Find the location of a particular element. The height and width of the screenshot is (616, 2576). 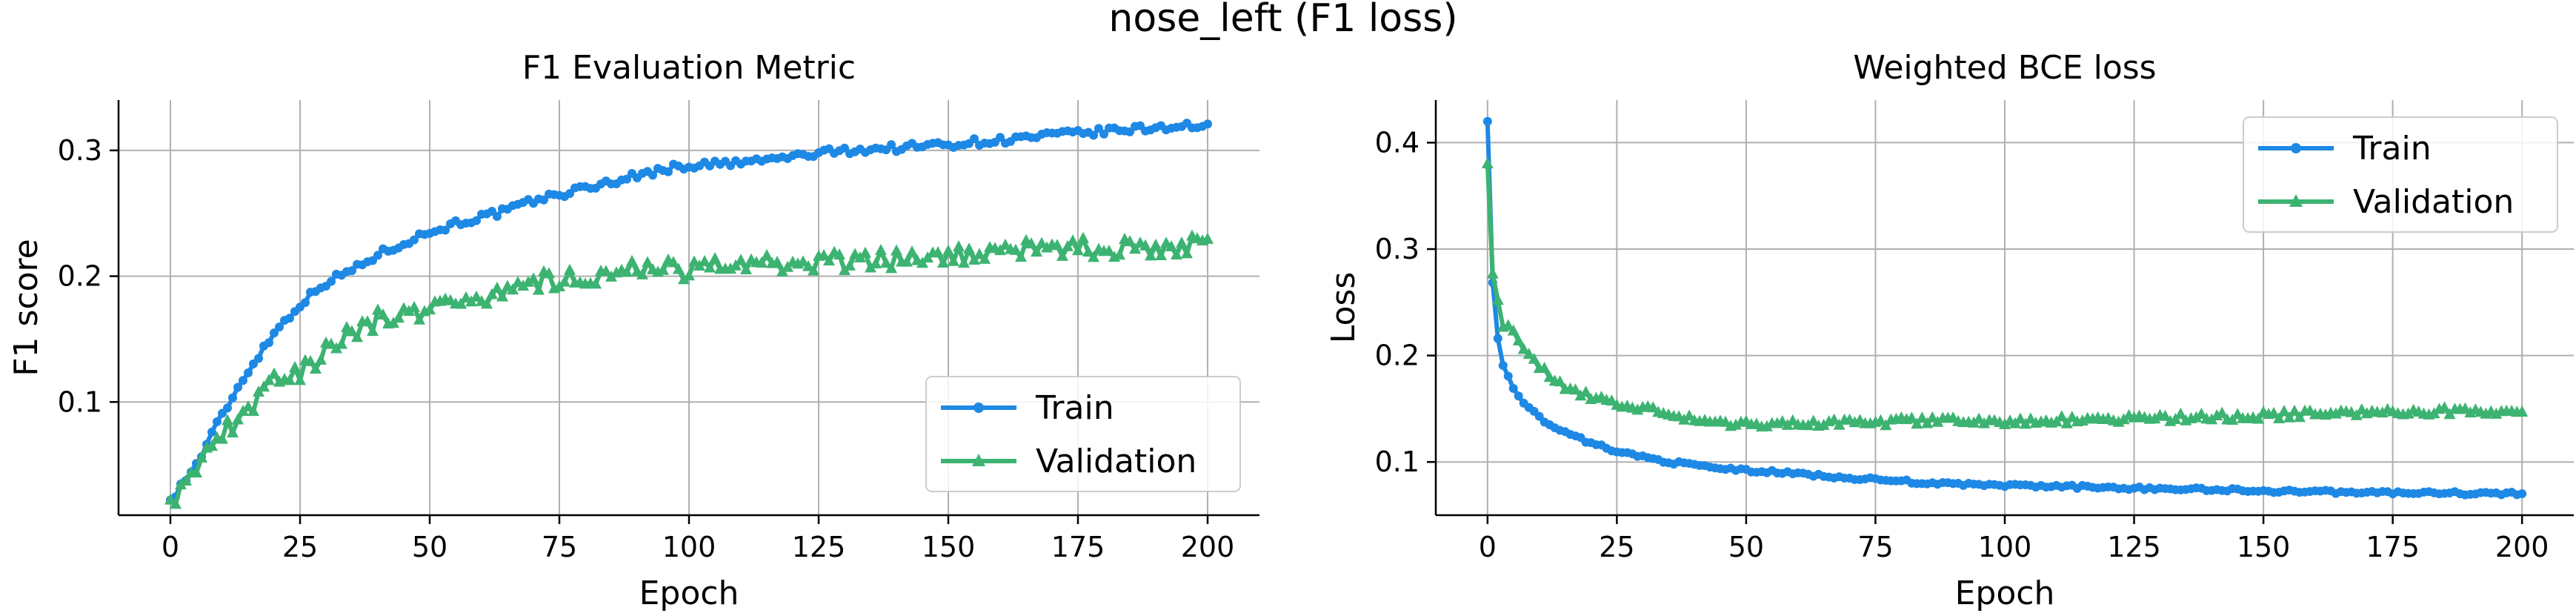

legend-label: Validation is located at coordinates (2433, 202).